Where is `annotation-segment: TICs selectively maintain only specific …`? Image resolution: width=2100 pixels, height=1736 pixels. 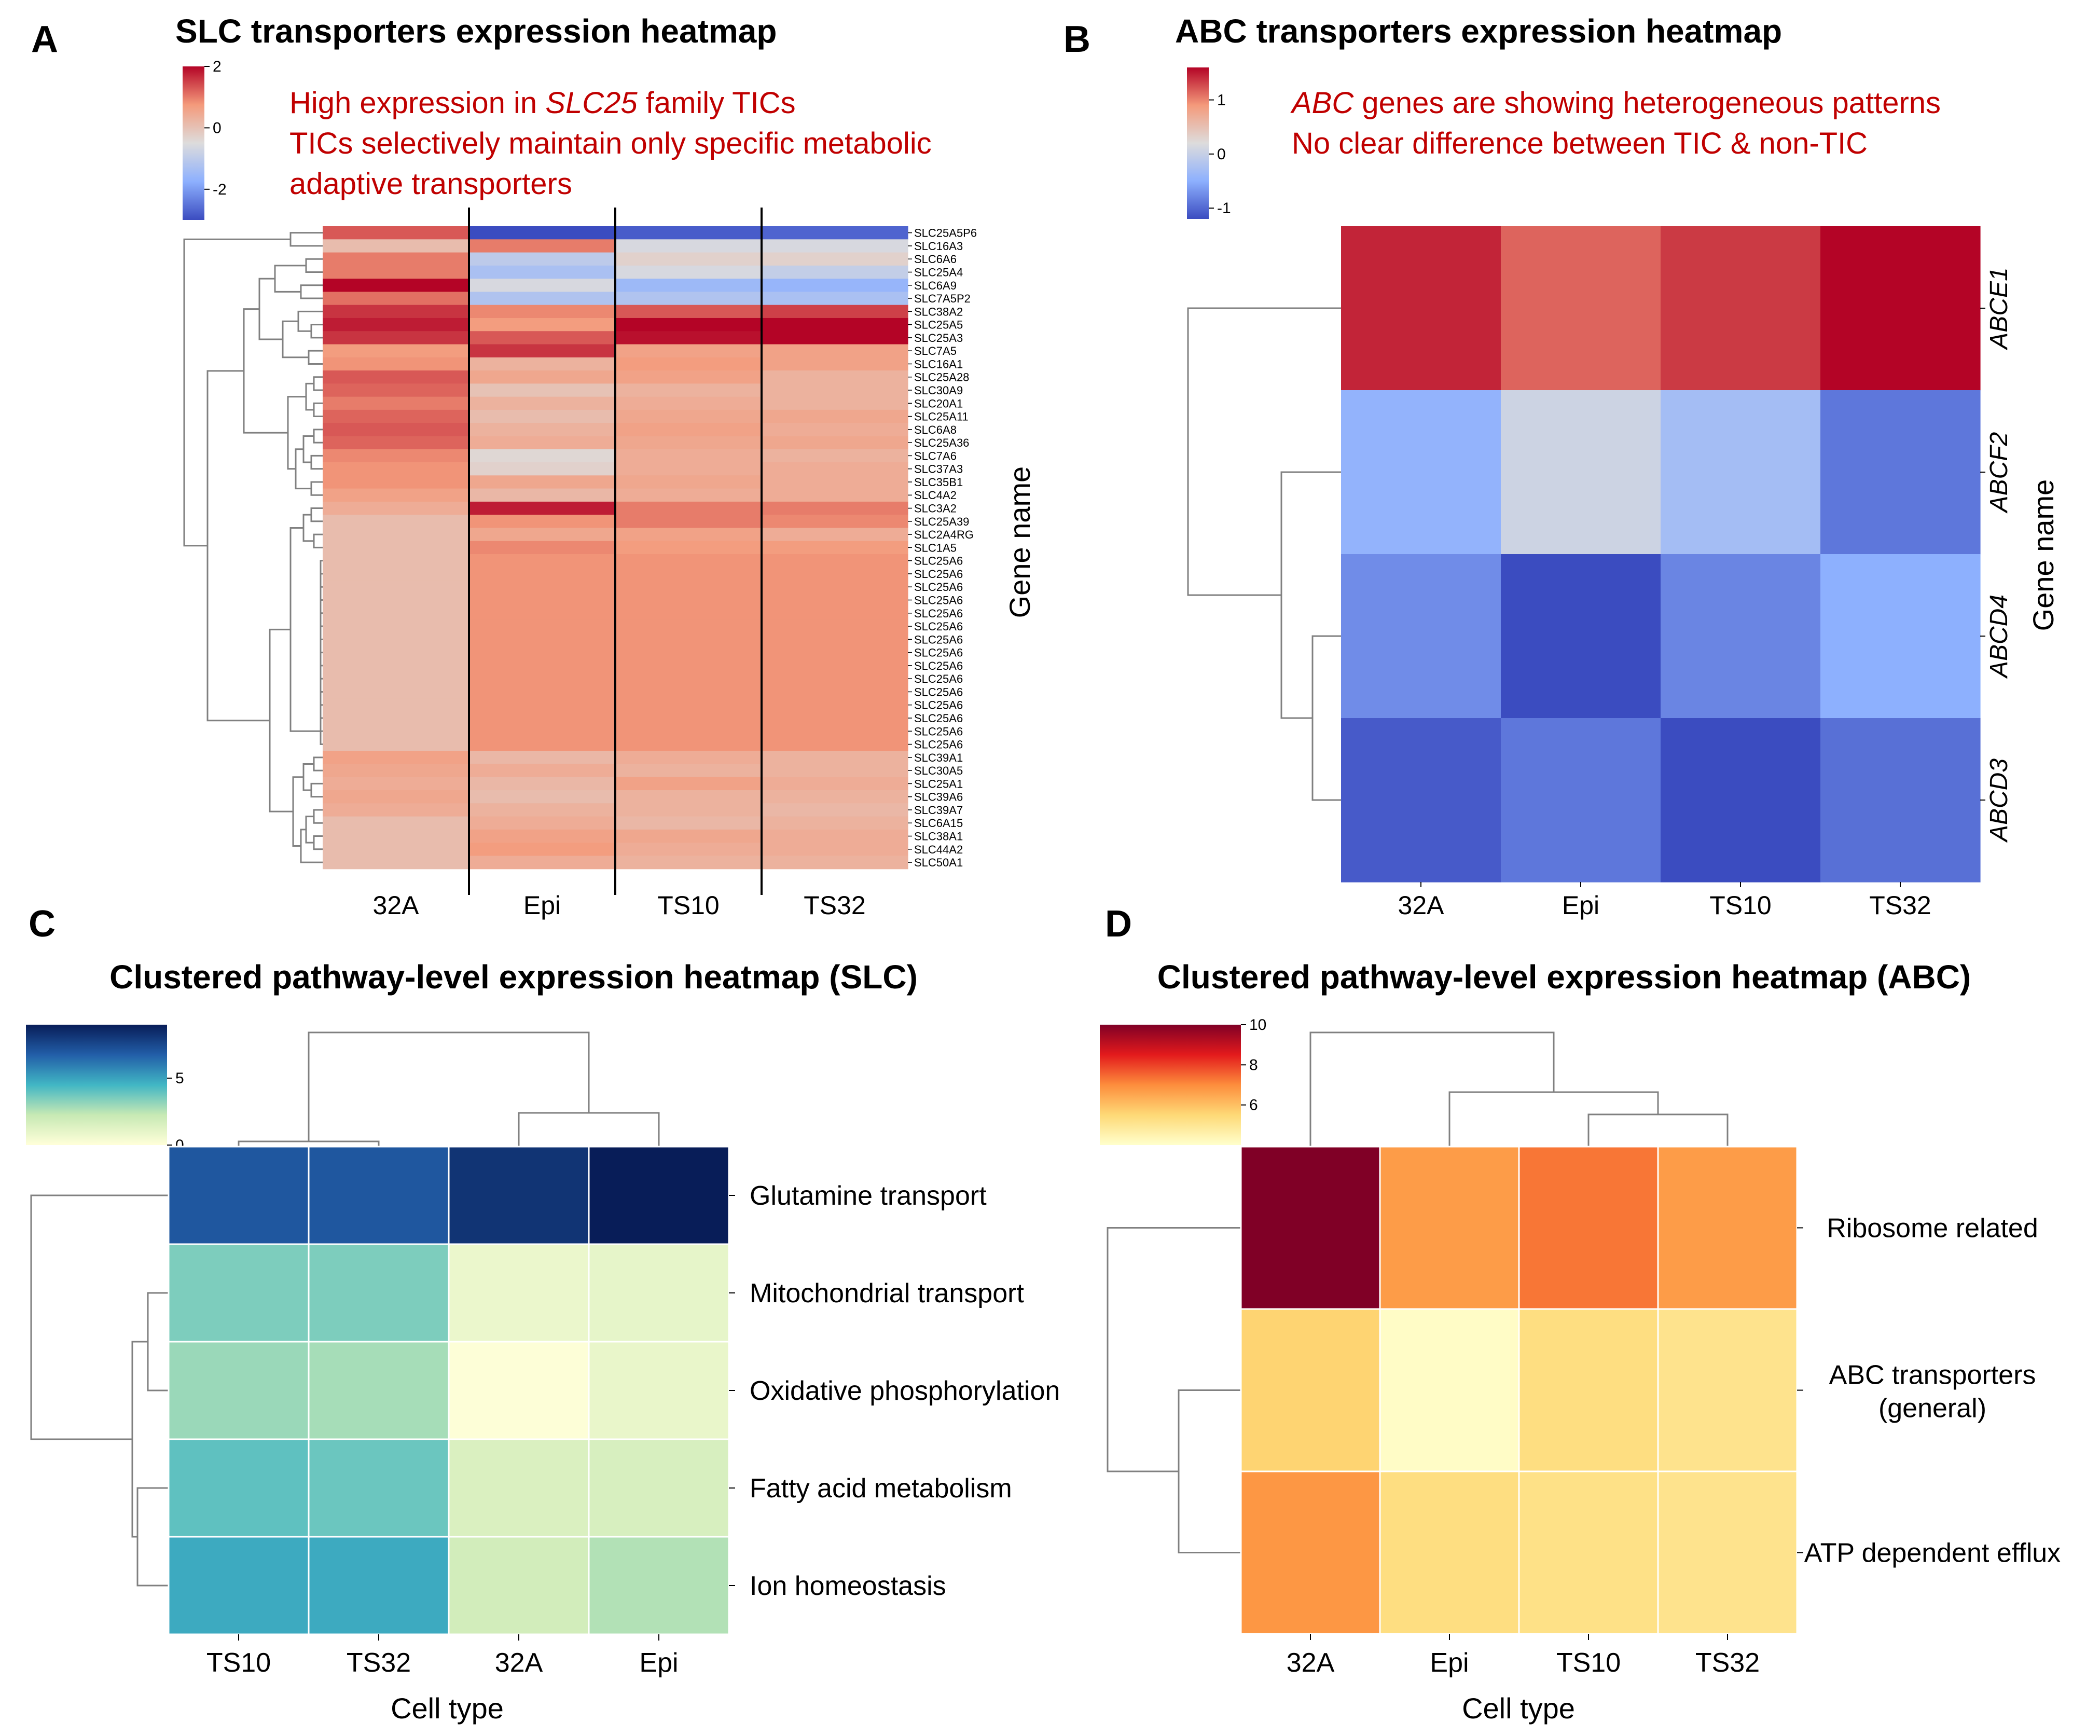 annotation-segment: TICs selectively maintain only specific … is located at coordinates (610, 144).